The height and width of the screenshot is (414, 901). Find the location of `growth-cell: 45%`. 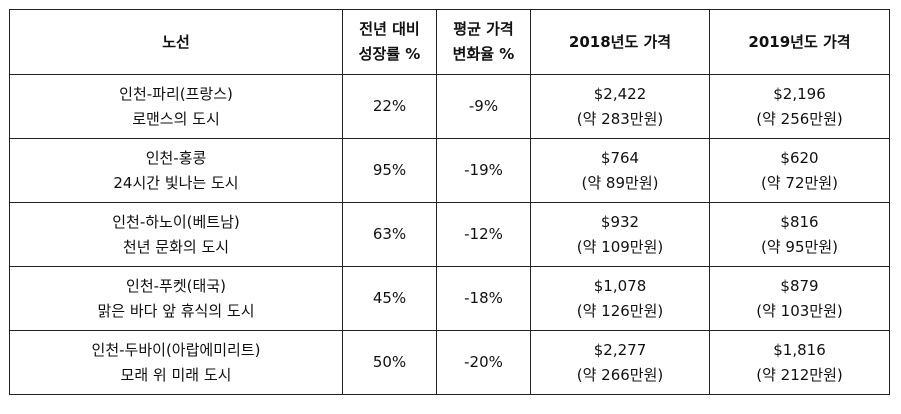

growth-cell: 45% is located at coordinates (389, 298).